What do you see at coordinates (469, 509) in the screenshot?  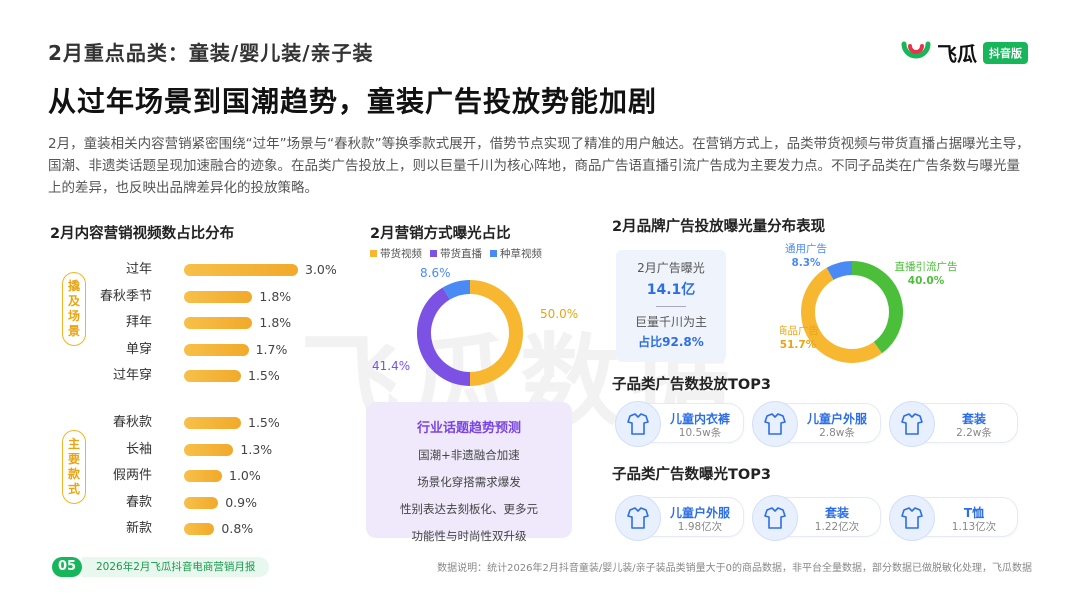 I see `trend-item: 性别表达去刻板化、更多元` at bounding box center [469, 509].